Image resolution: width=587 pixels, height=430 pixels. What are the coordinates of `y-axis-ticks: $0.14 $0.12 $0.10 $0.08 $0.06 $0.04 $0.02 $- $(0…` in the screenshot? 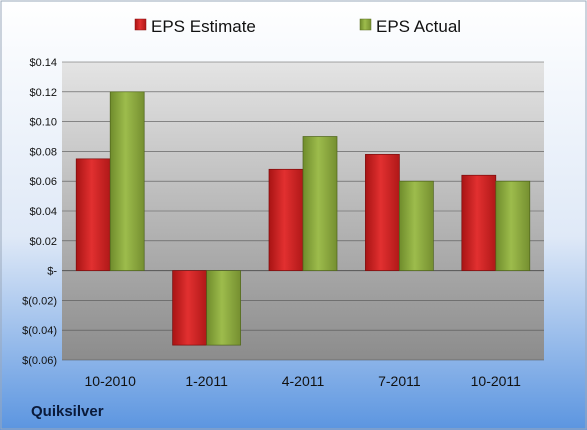 It's located at (39, 212).